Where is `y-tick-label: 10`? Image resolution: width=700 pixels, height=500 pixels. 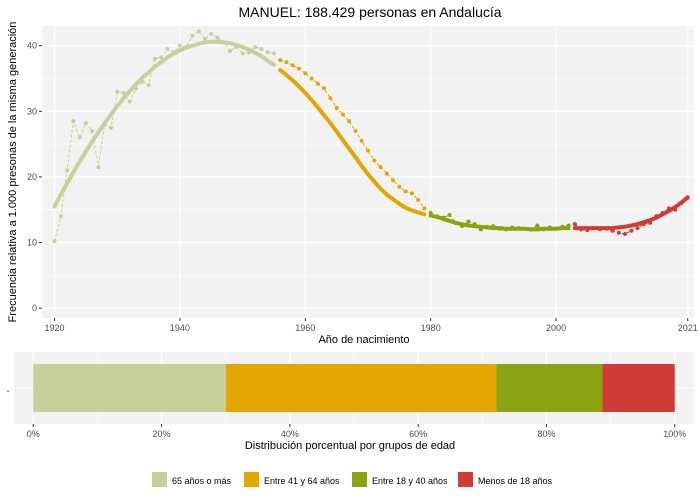
y-tick-label: 10 is located at coordinates (32, 243).